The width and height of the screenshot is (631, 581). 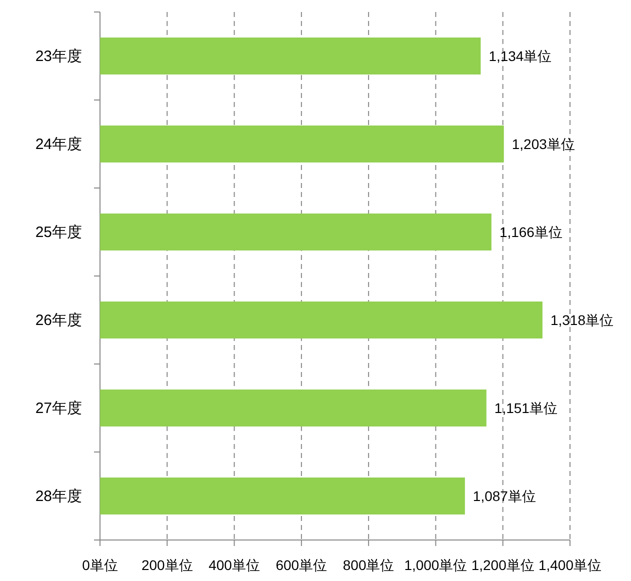 I want to click on y-tick-label: 28年度, so click(x=58, y=496).